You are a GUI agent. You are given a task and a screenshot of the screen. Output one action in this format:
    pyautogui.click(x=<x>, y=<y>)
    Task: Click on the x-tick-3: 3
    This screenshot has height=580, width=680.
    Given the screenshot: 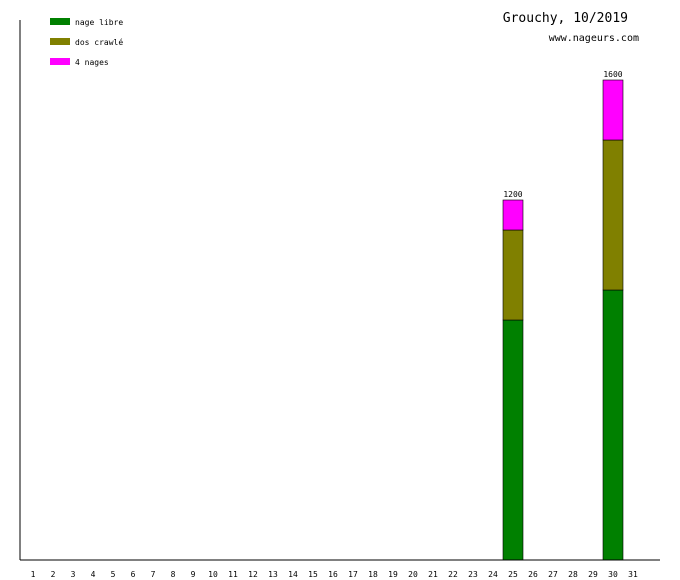 What is the action you would take?
    pyautogui.click(x=73, y=574)
    